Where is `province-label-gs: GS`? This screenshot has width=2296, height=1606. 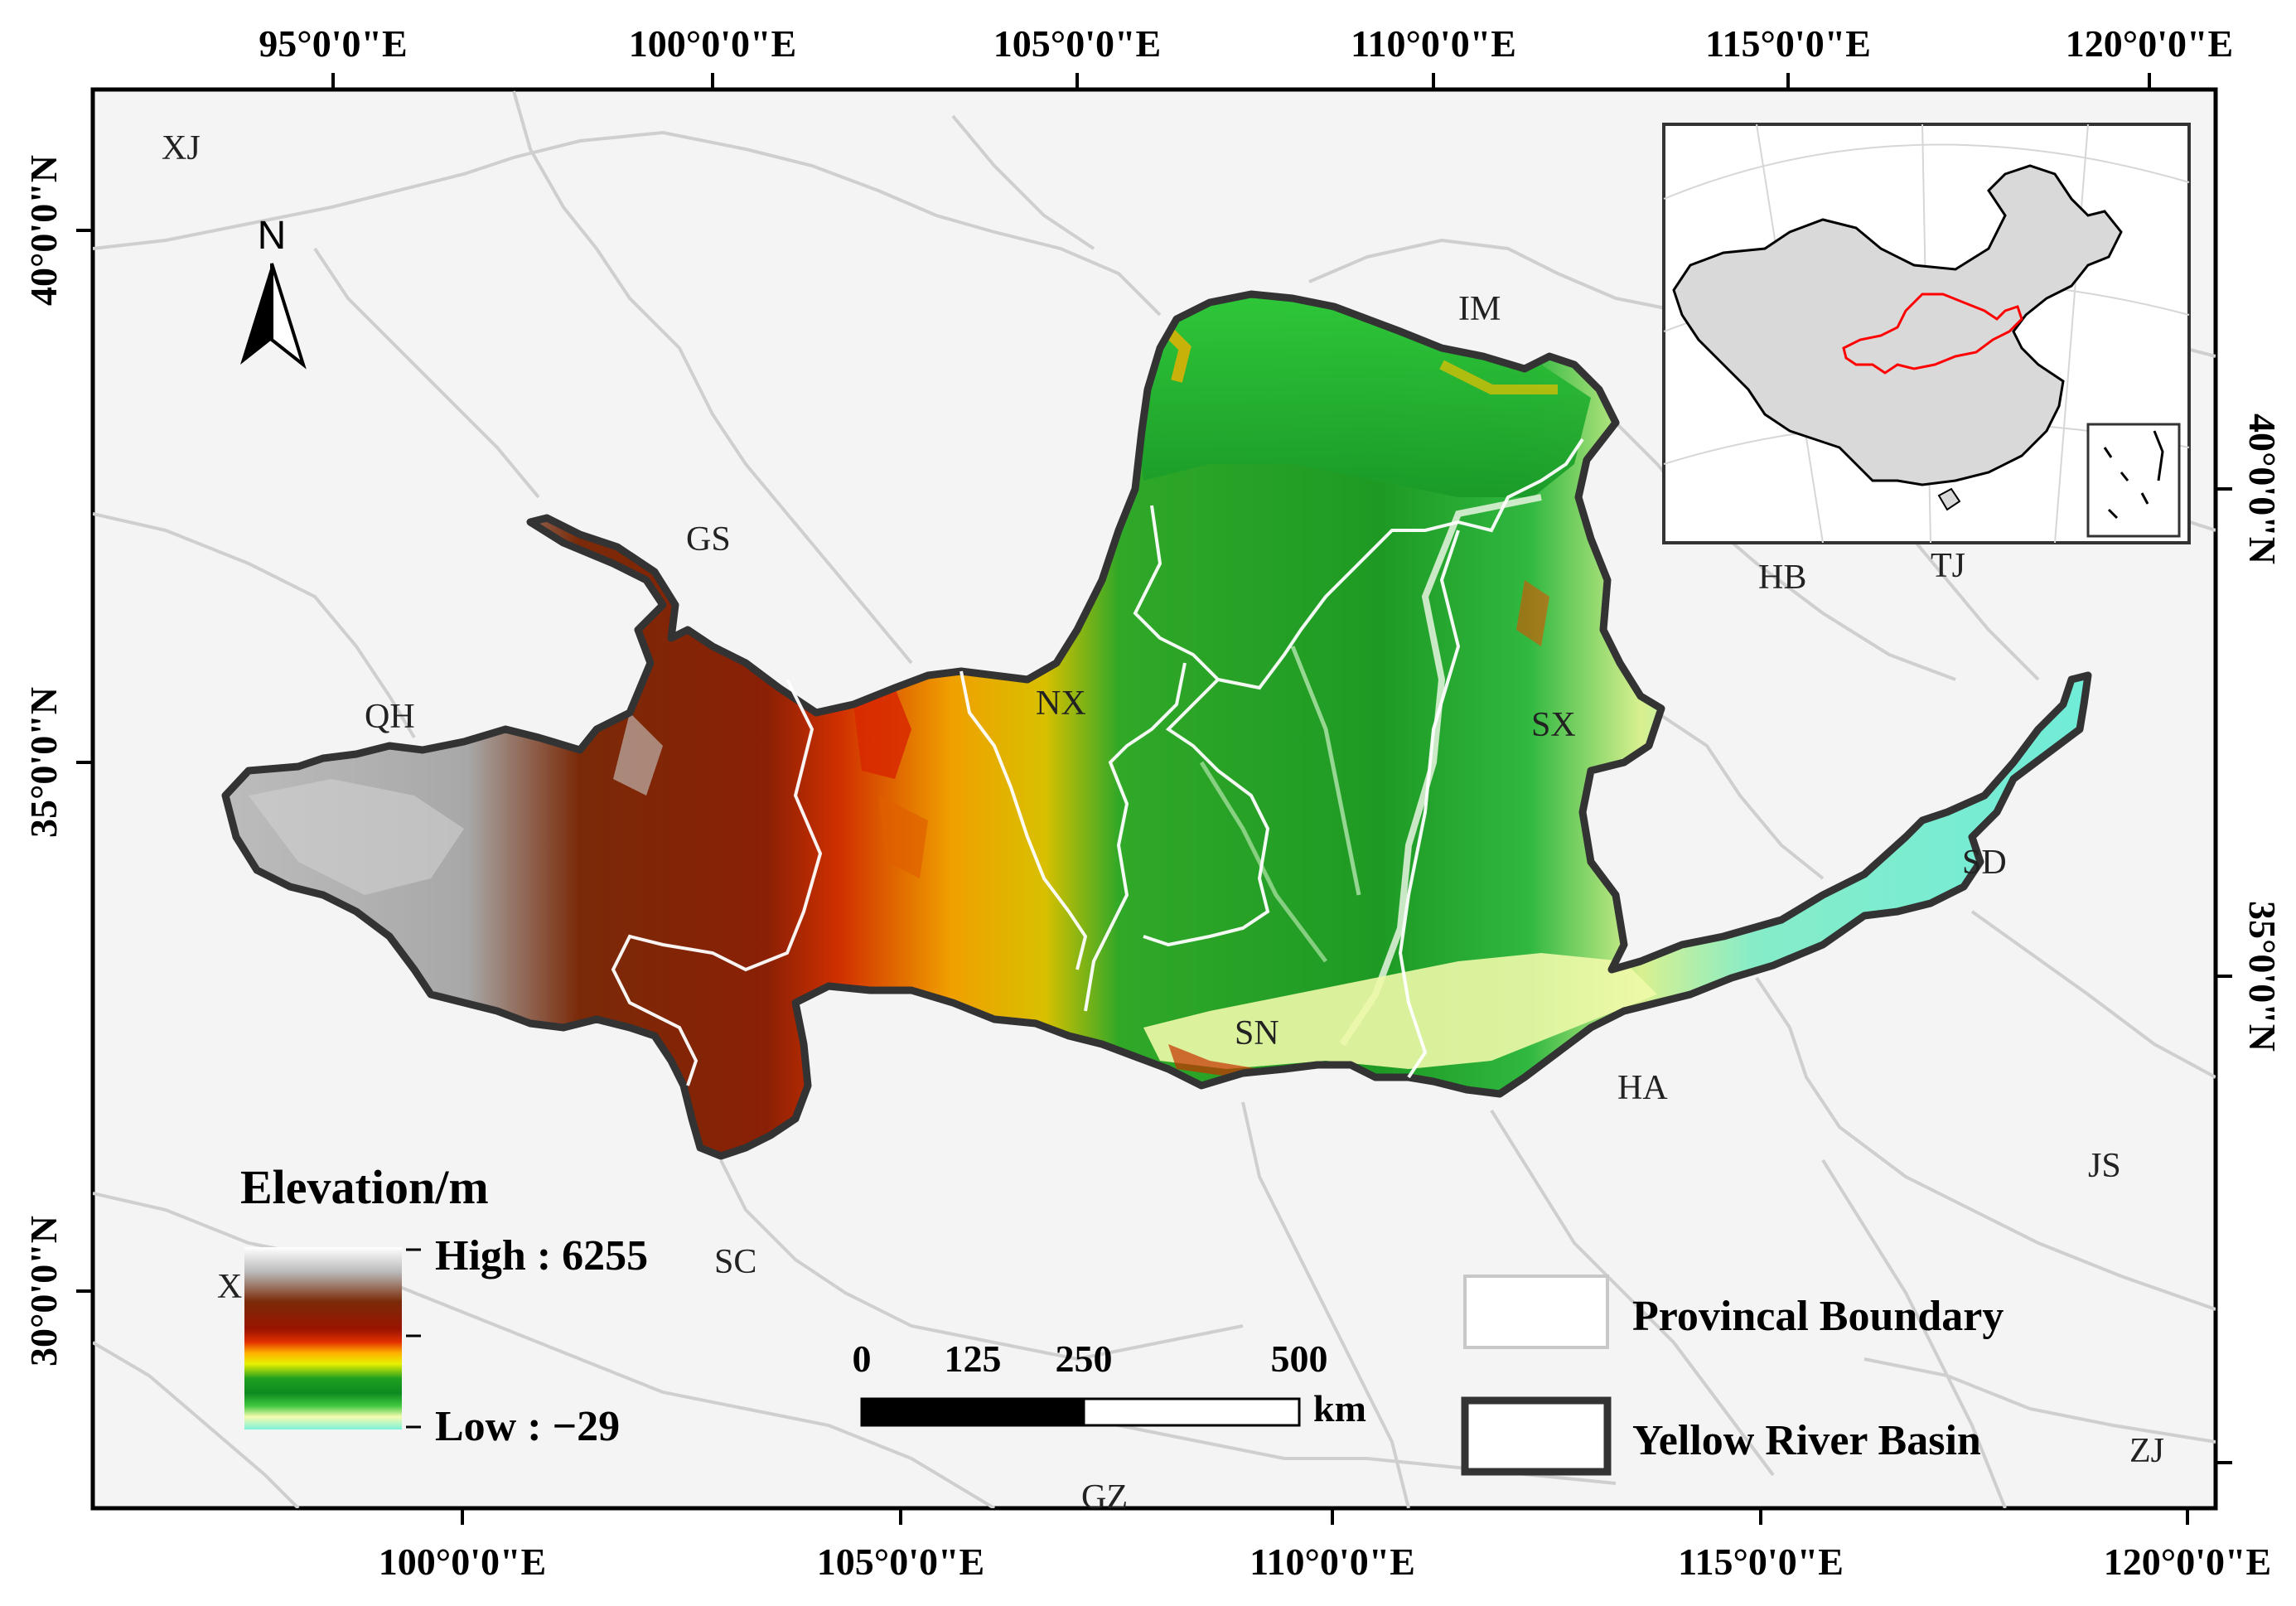
province-label-gs: GS is located at coordinates (708, 539).